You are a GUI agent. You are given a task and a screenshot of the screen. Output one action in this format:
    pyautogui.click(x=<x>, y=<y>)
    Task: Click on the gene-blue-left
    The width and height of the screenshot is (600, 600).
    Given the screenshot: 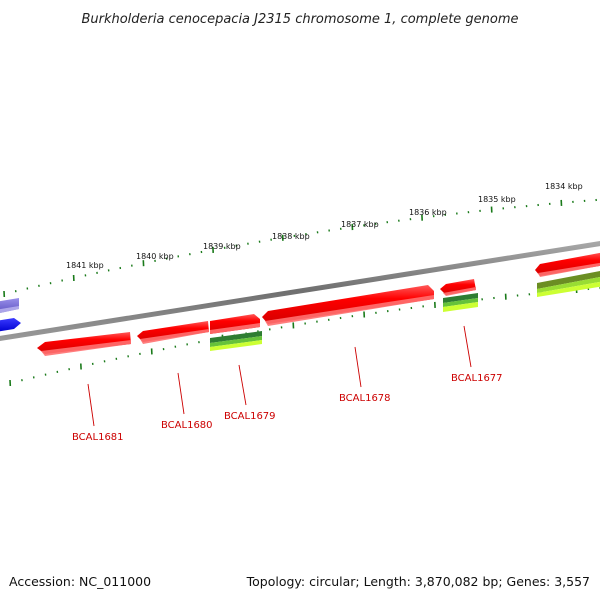 What is the action you would take?
    pyautogui.click(x=10, y=325)
    